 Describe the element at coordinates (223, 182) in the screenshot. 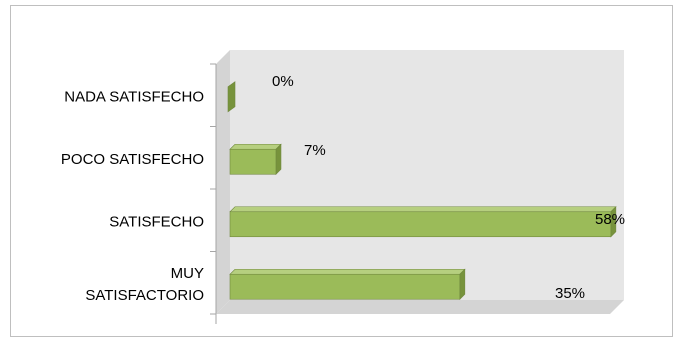

I see `side-wall` at that location.